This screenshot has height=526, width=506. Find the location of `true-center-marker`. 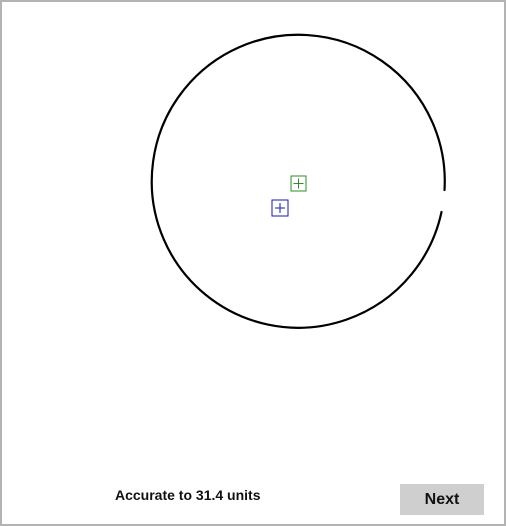

true-center-marker is located at coordinates (298, 183).